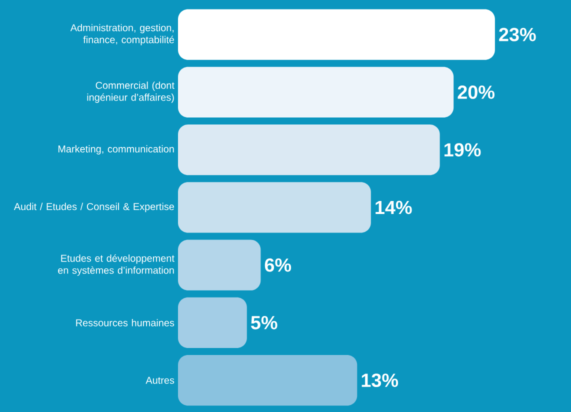  I want to click on data-label: 13%, so click(380, 381).